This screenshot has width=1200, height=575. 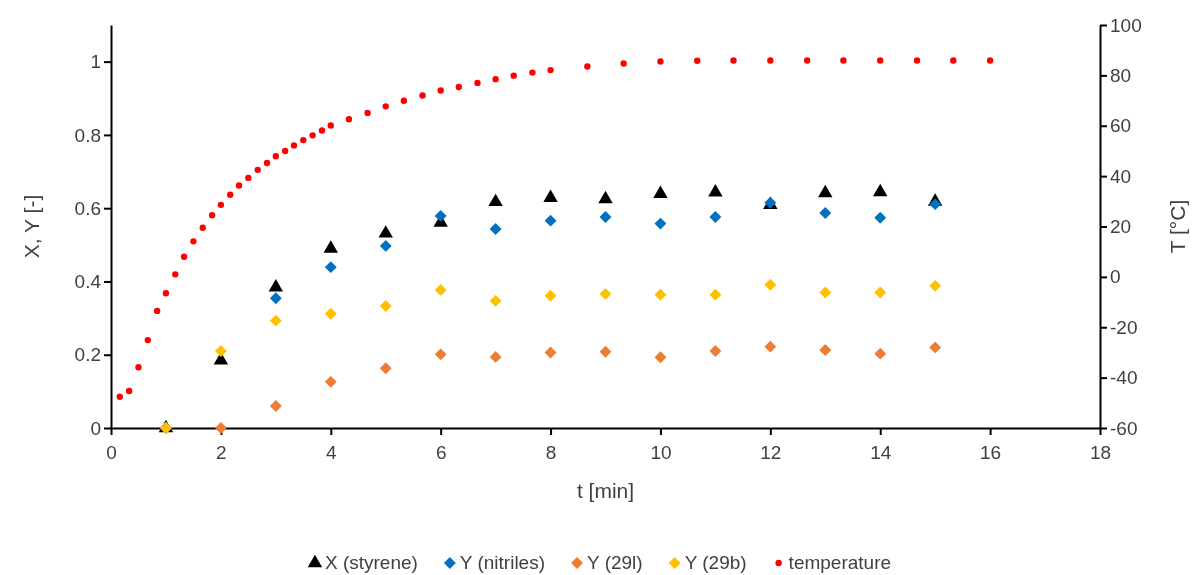 What do you see at coordinates (1121, 126) in the screenshot?
I see `y2-tick-label: 60` at bounding box center [1121, 126].